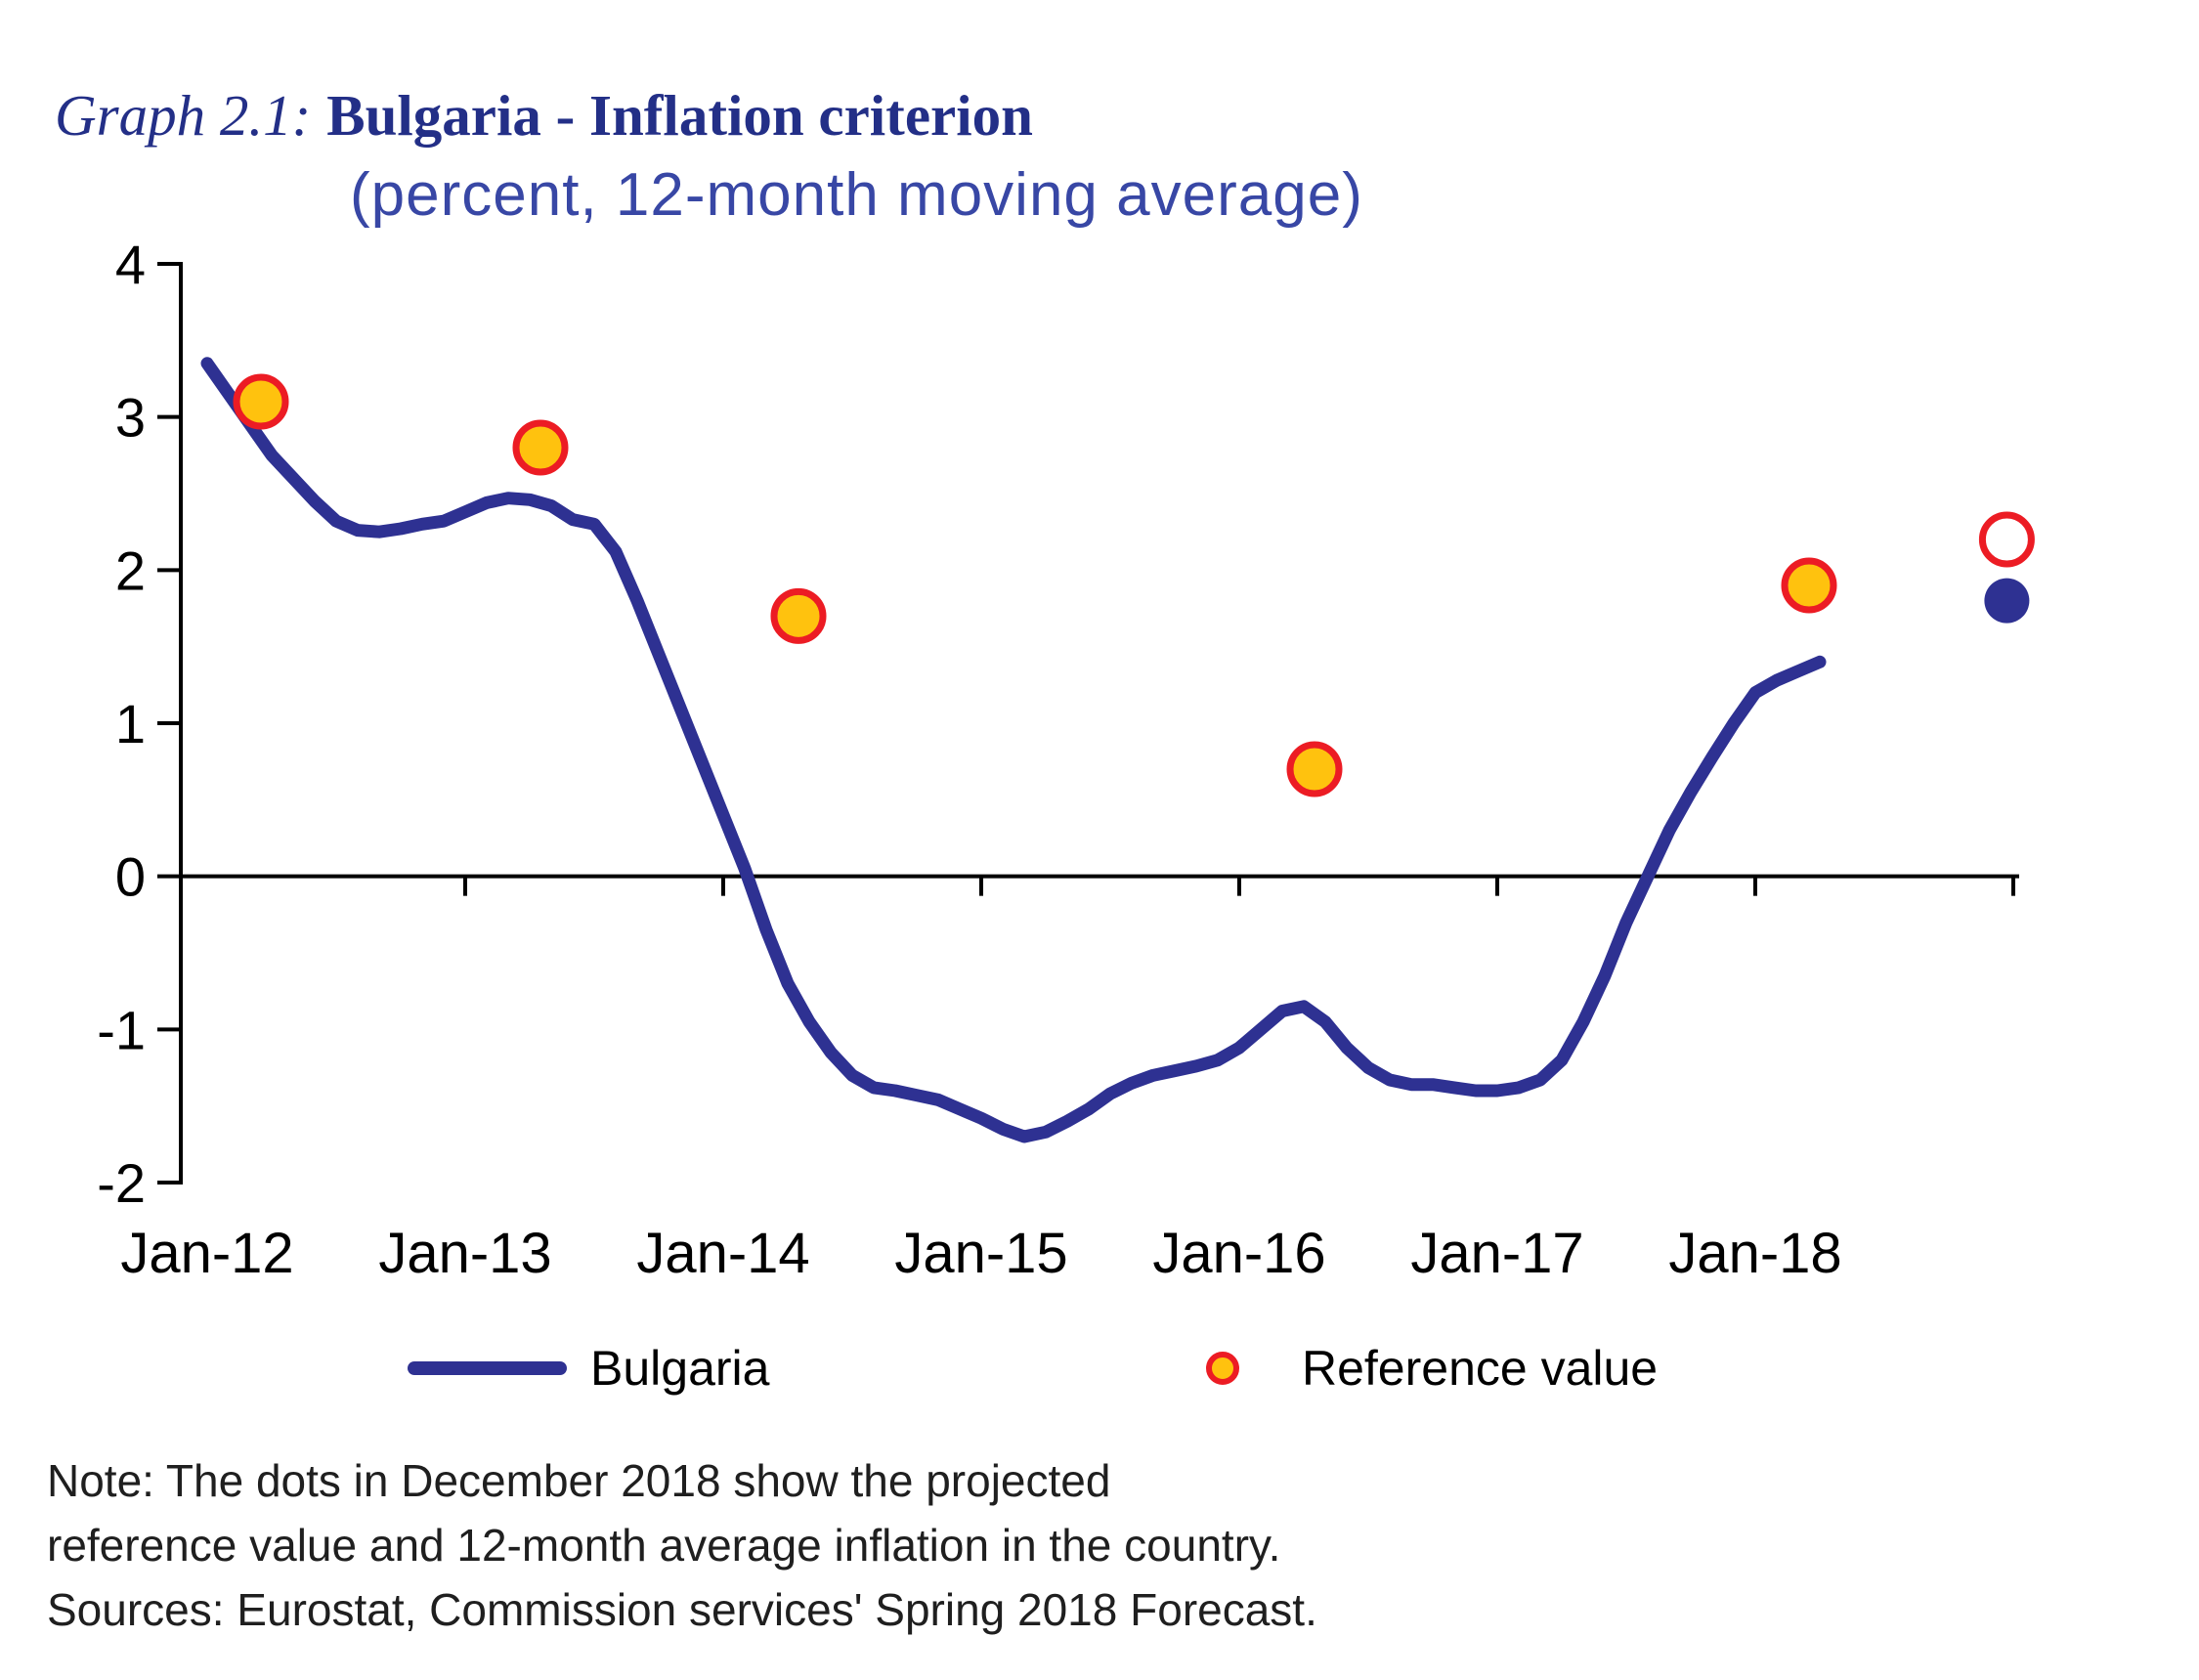 This screenshot has width=2199, height=1680. I want to click on reference-dot-swatch, so click(1222, 1368).